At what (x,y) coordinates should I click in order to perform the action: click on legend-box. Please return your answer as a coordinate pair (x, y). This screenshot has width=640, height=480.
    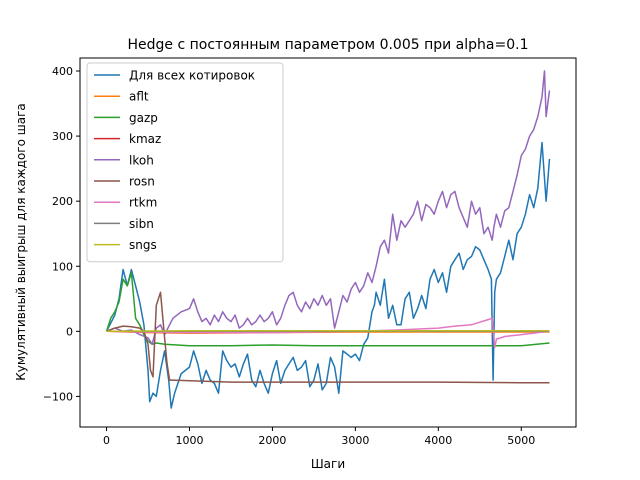
    Looking at the image, I should click on (185, 162).